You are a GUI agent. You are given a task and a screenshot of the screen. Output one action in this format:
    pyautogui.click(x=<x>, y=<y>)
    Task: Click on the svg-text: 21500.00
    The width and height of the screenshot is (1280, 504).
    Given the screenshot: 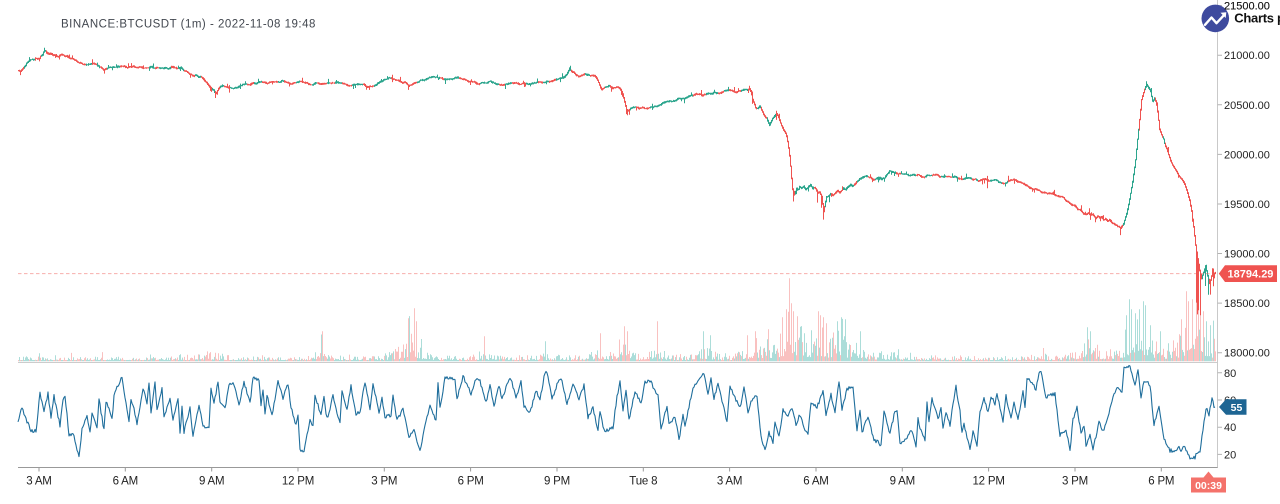 What is the action you would take?
    pyautogui.click(x=1247, y=7)
    